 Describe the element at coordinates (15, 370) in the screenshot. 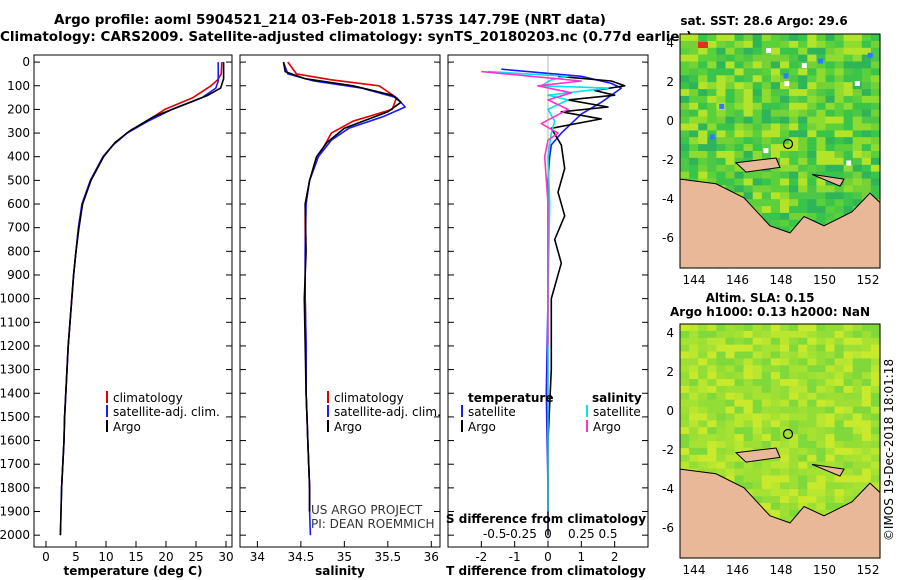

I see `depth-tick-label: 1300` at that location.